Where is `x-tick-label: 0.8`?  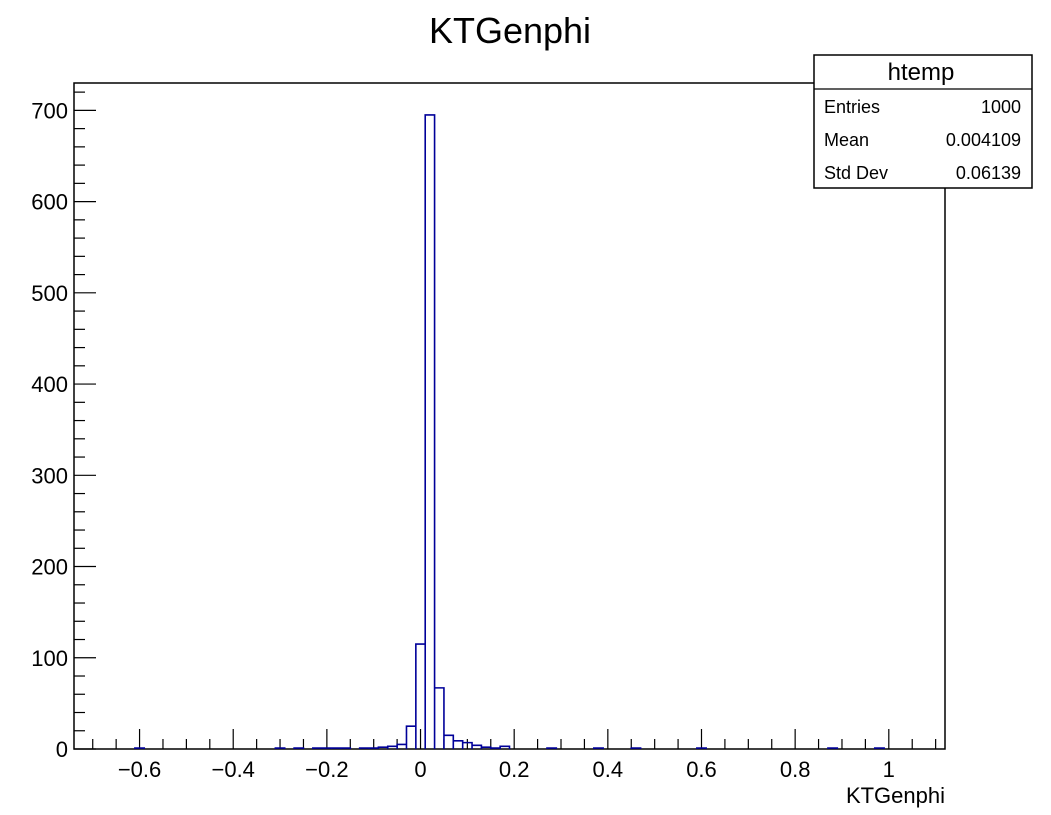
x-tick-label: 0.8 is located at coordinates (795, 769).